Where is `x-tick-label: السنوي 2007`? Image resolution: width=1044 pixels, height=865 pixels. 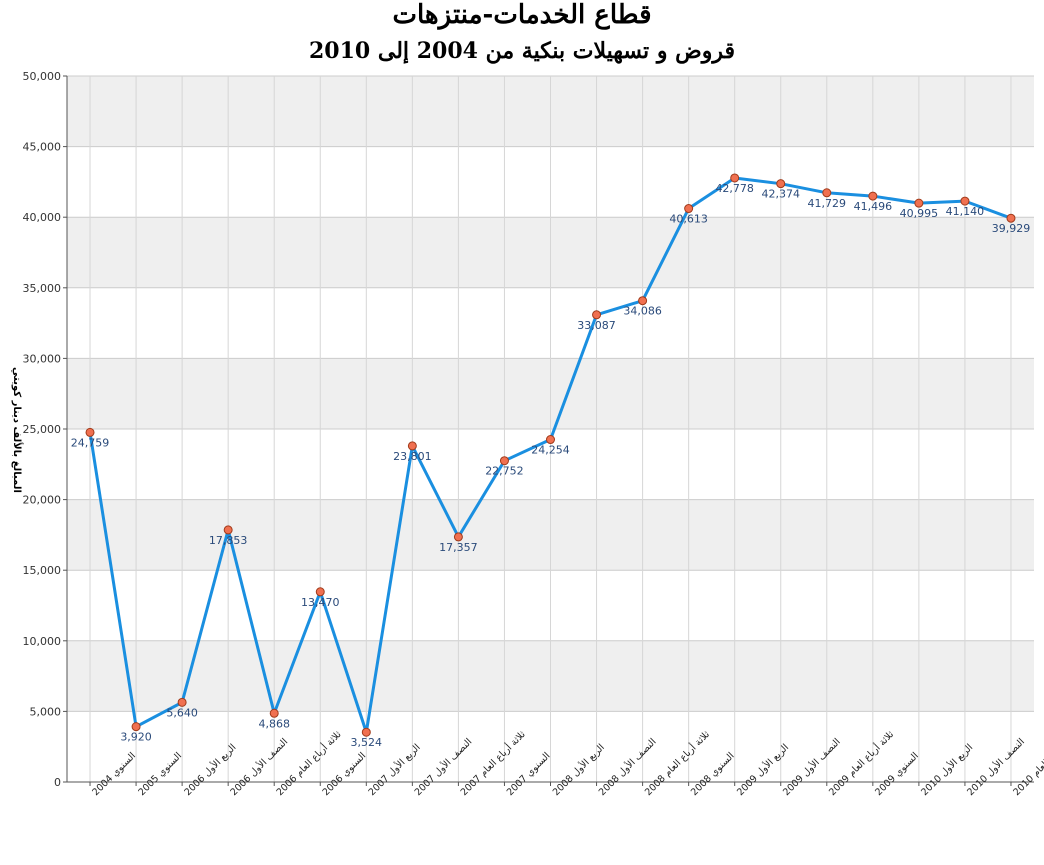
x-tick-label: السنوي 2007 is located at coordinates (529, 774).